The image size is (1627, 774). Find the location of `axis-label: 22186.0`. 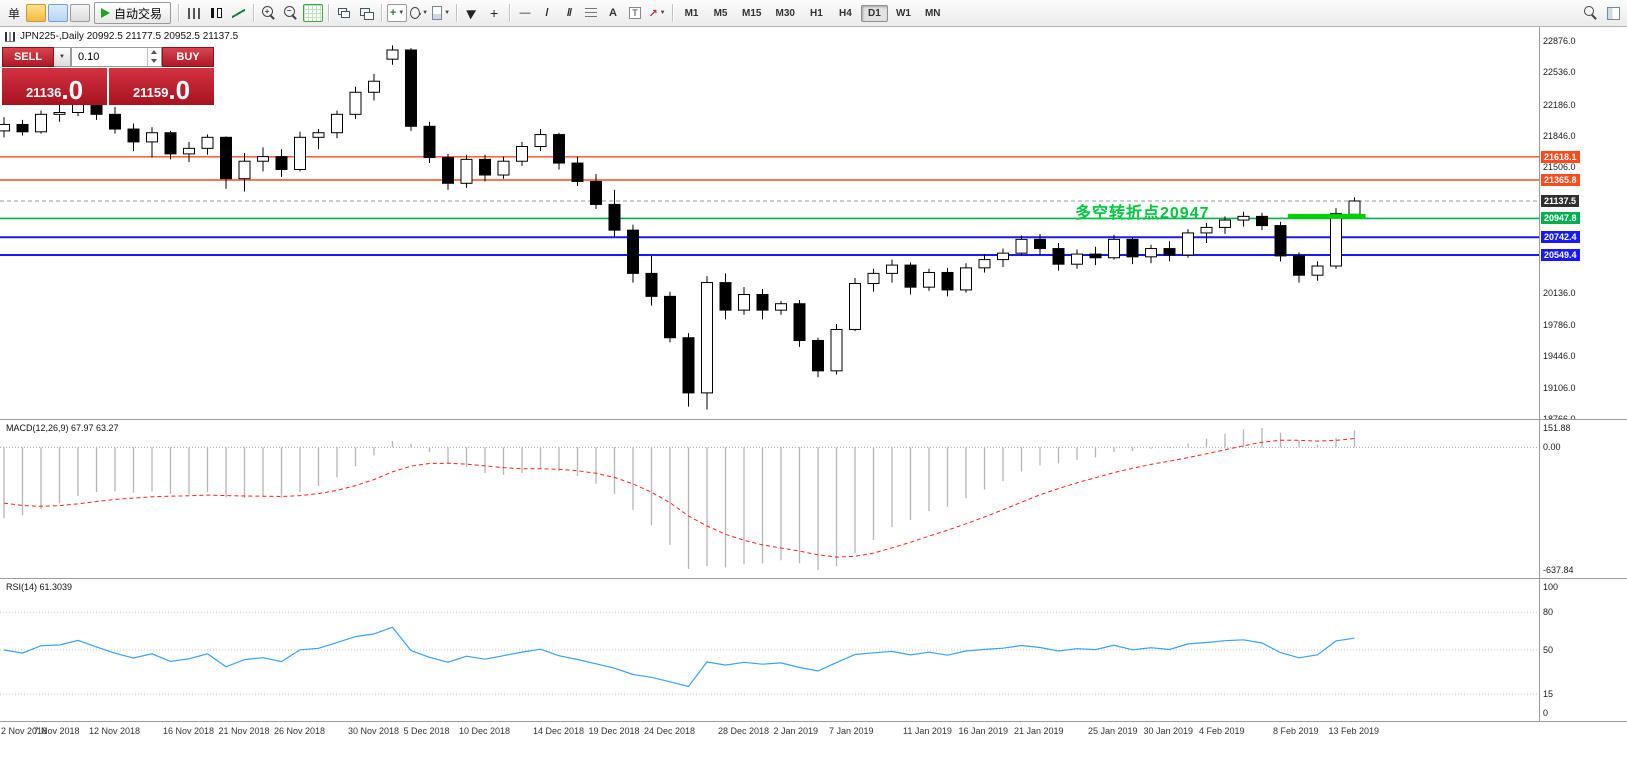

axis-label: 22186.0 is located at coordinates (1559, 104).